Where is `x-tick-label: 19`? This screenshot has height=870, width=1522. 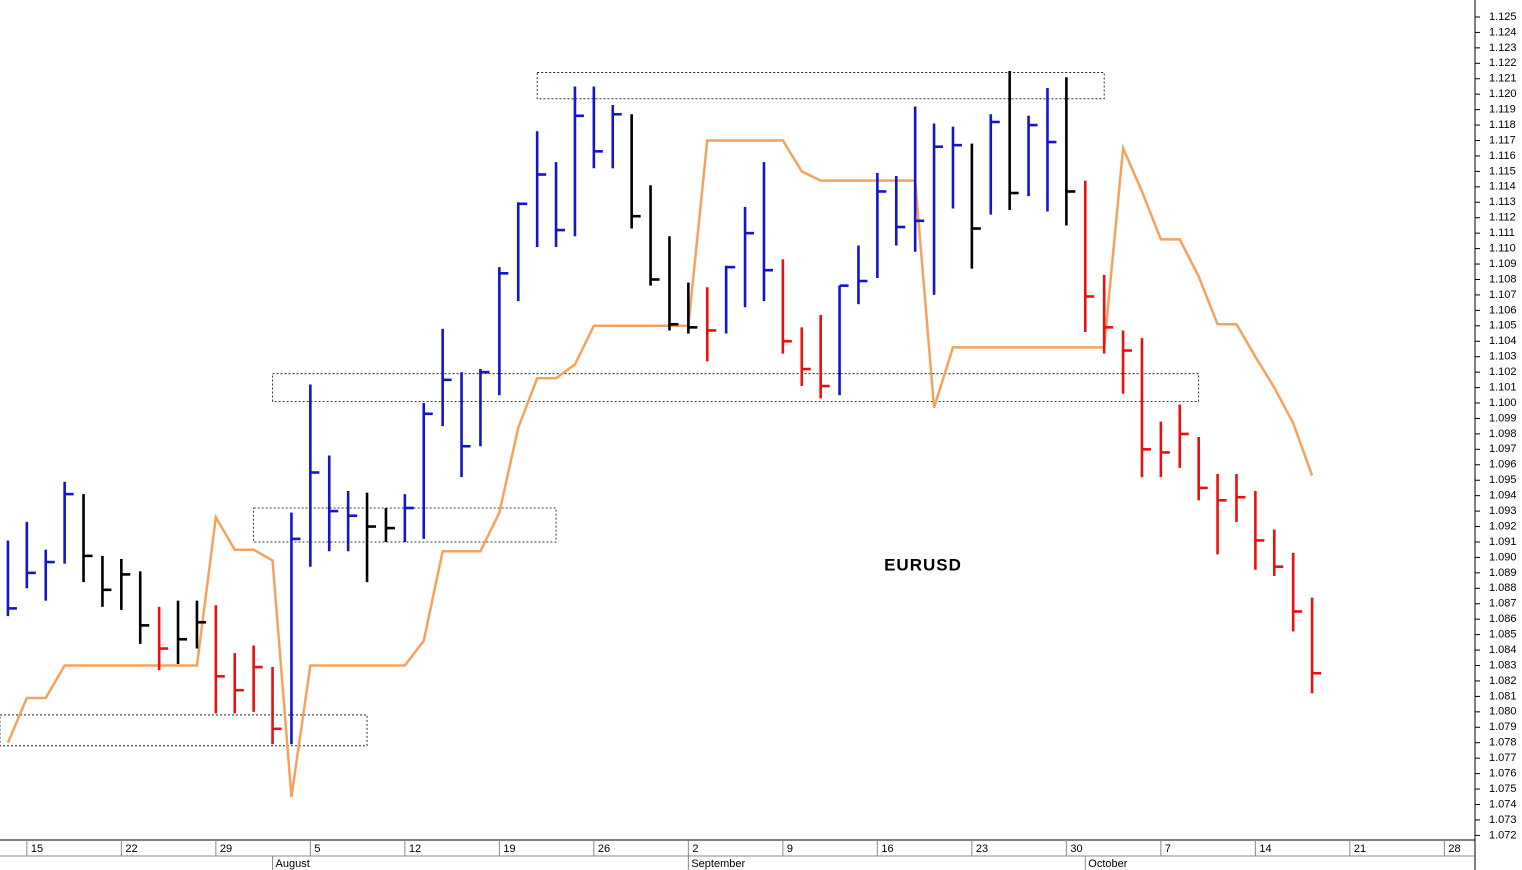
x-tick-label: 19 is located at coordinates (509, 849).